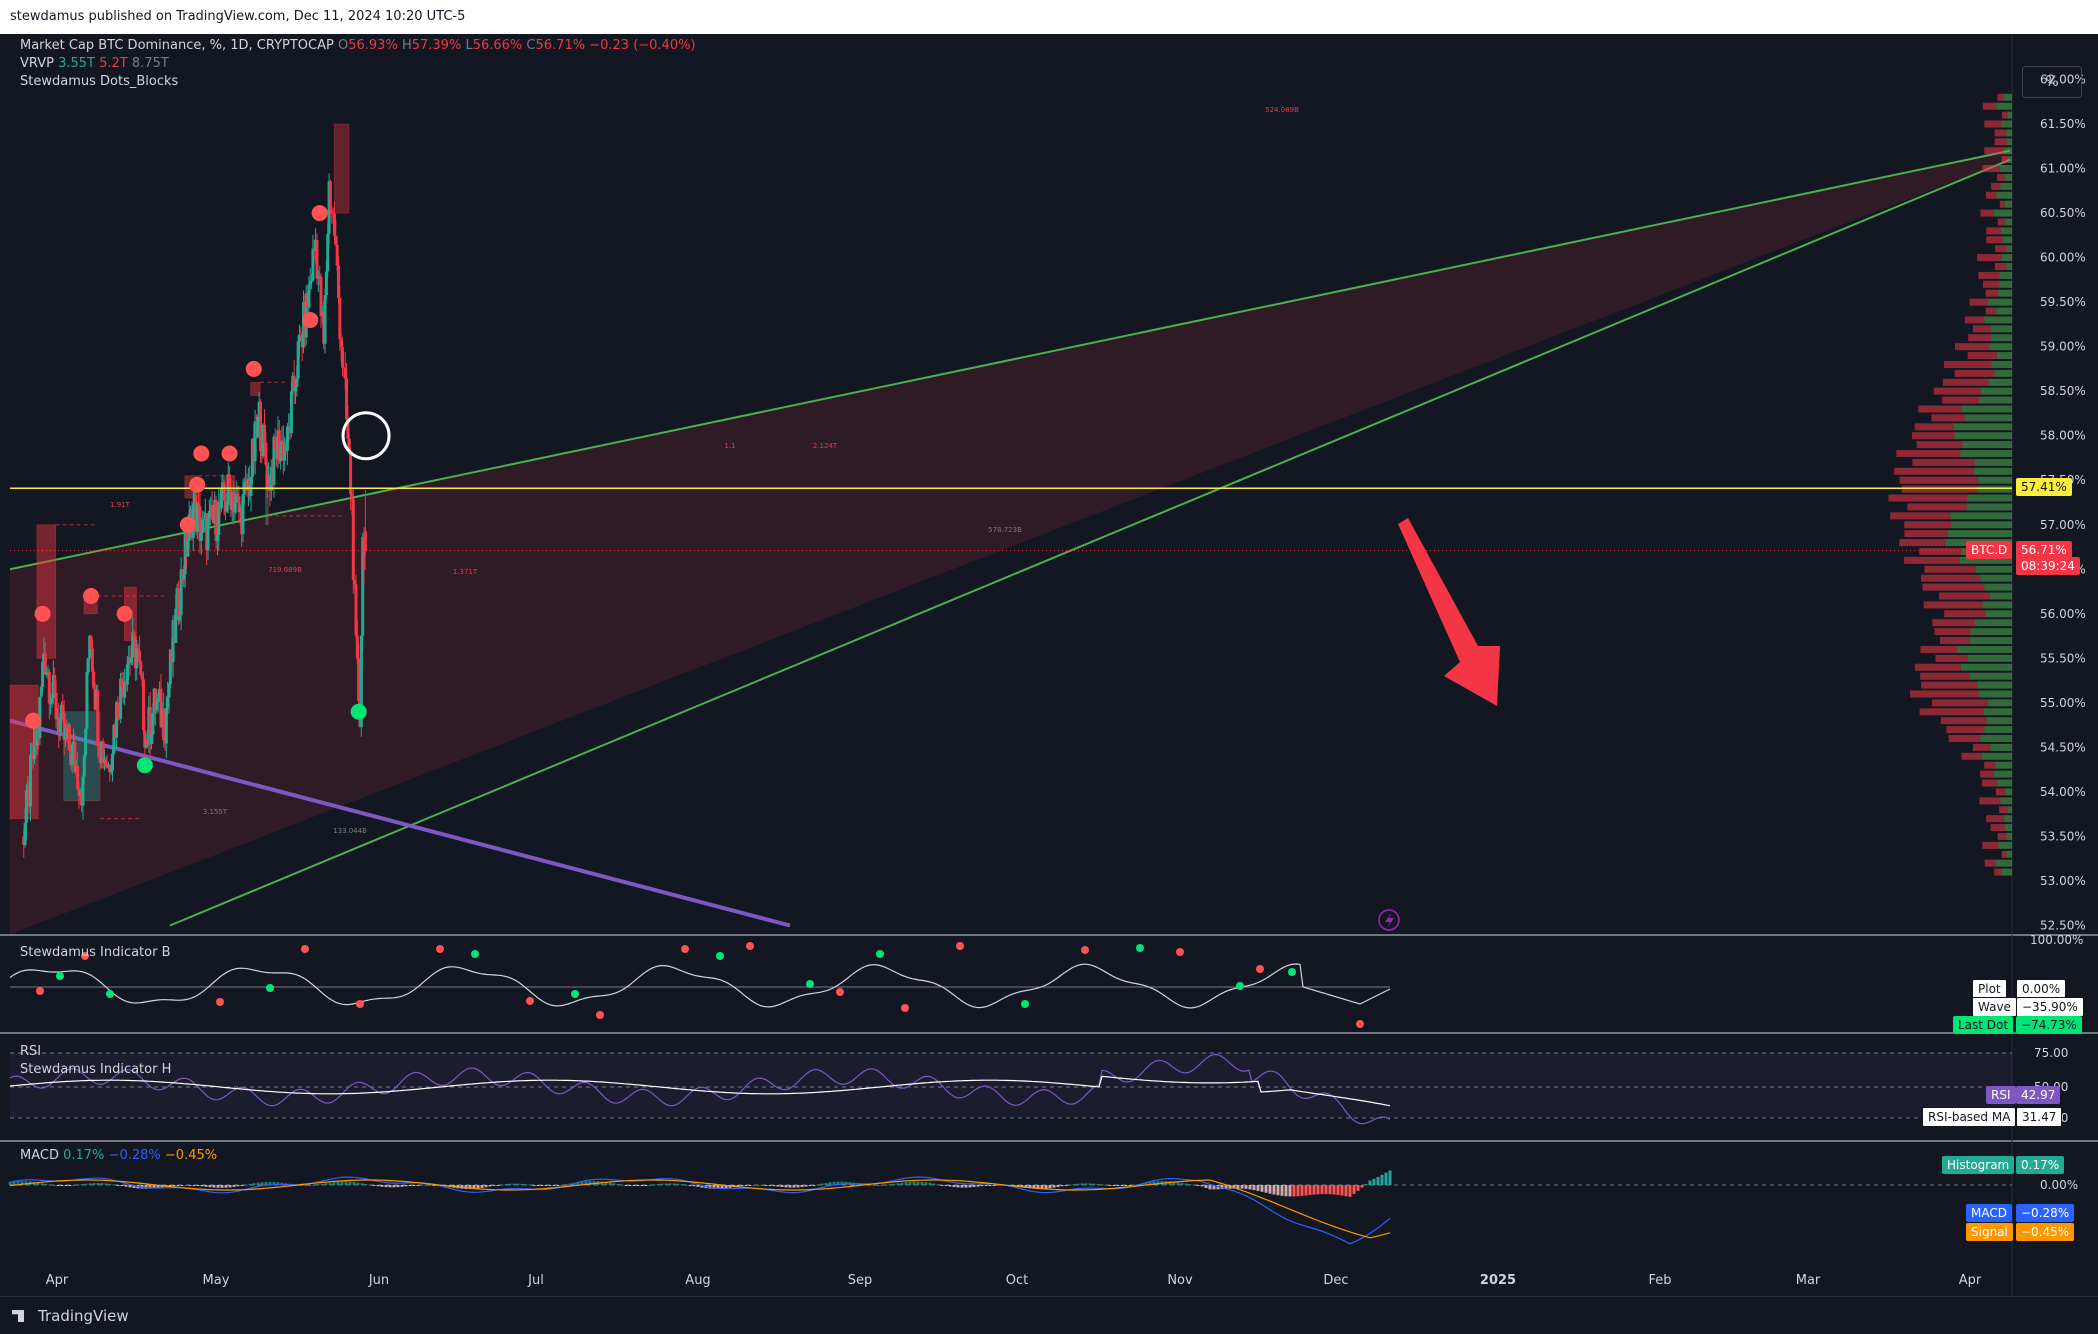 The width and height of the screenshot is (2098, 1334). I want to click on rsi-tick: 75.00, so click(2051, 1053).